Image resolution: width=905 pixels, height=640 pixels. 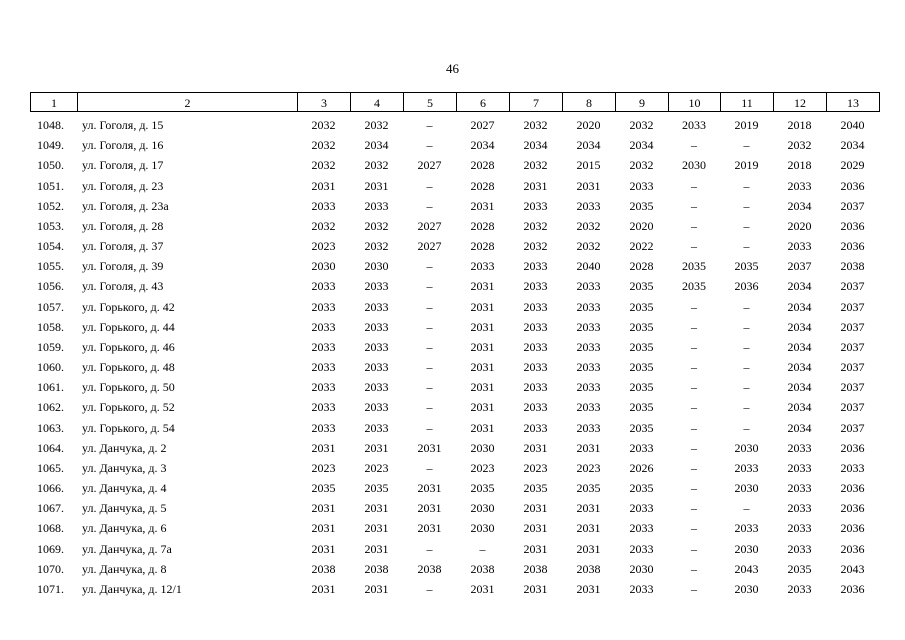 What do you see at coordinates (747, 102) in the screenshot?
I see `header-cell: 11` at bounding box center [747, 102].